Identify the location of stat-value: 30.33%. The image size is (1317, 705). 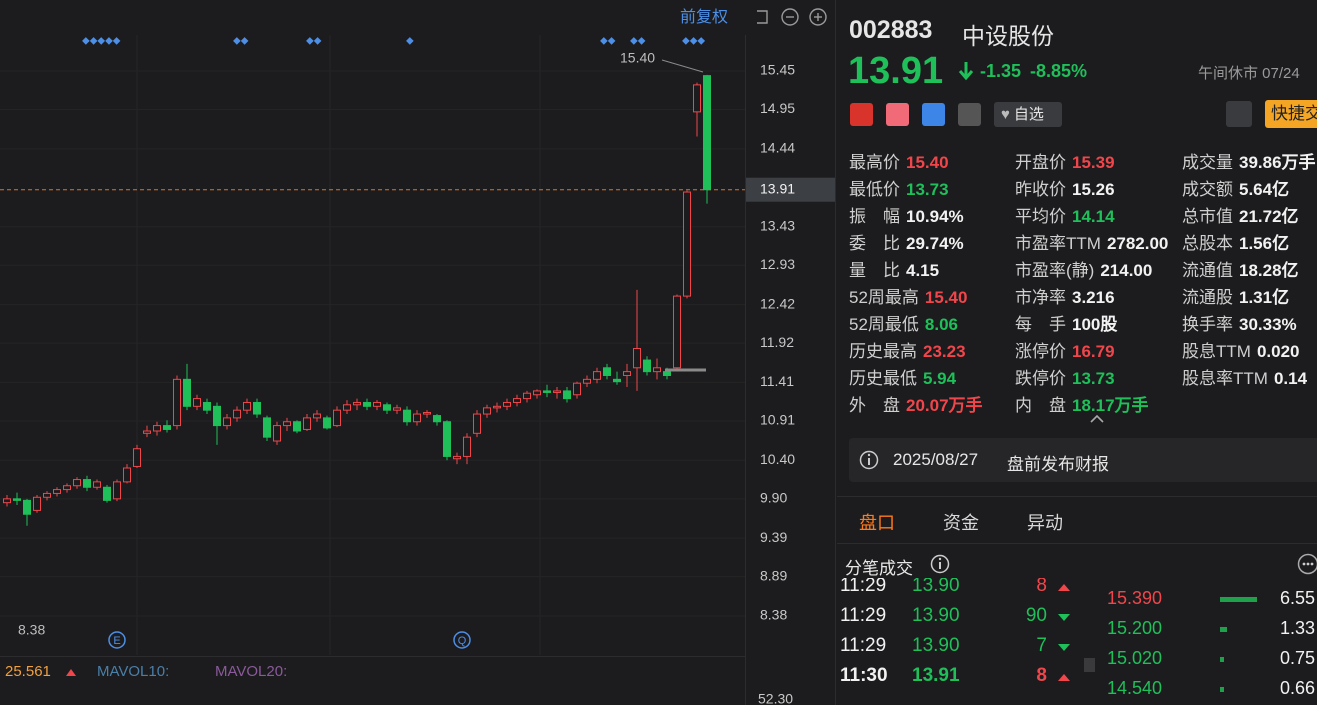
(1268, 324).